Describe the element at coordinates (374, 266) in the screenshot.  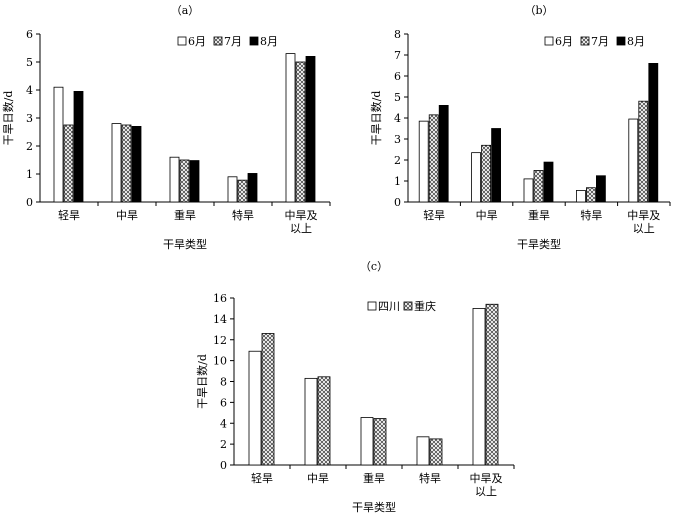
I see `panel-label: （c）` at that location.